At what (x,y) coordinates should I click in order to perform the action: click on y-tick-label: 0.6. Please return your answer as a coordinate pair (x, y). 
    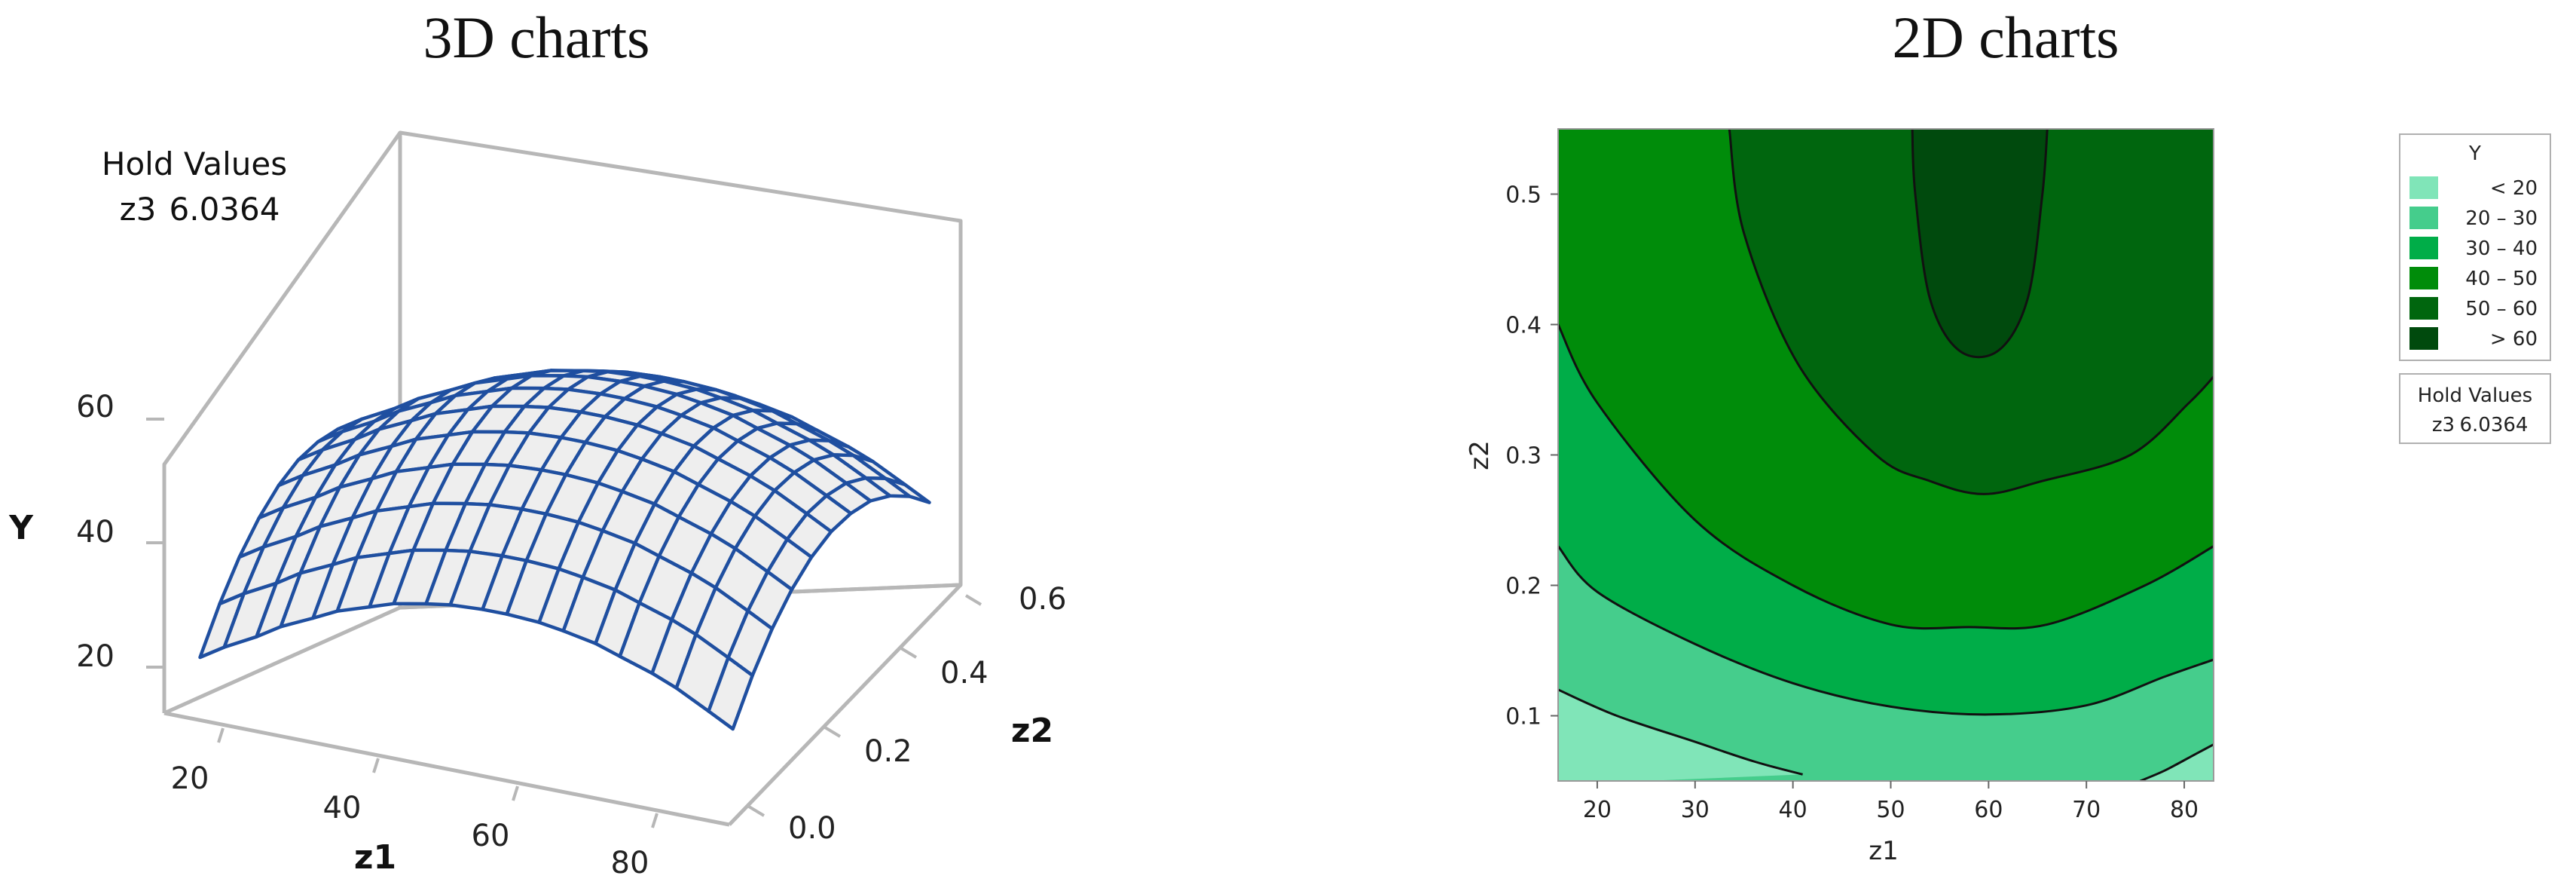
    Looking at the image, I should click on (1043, 599).